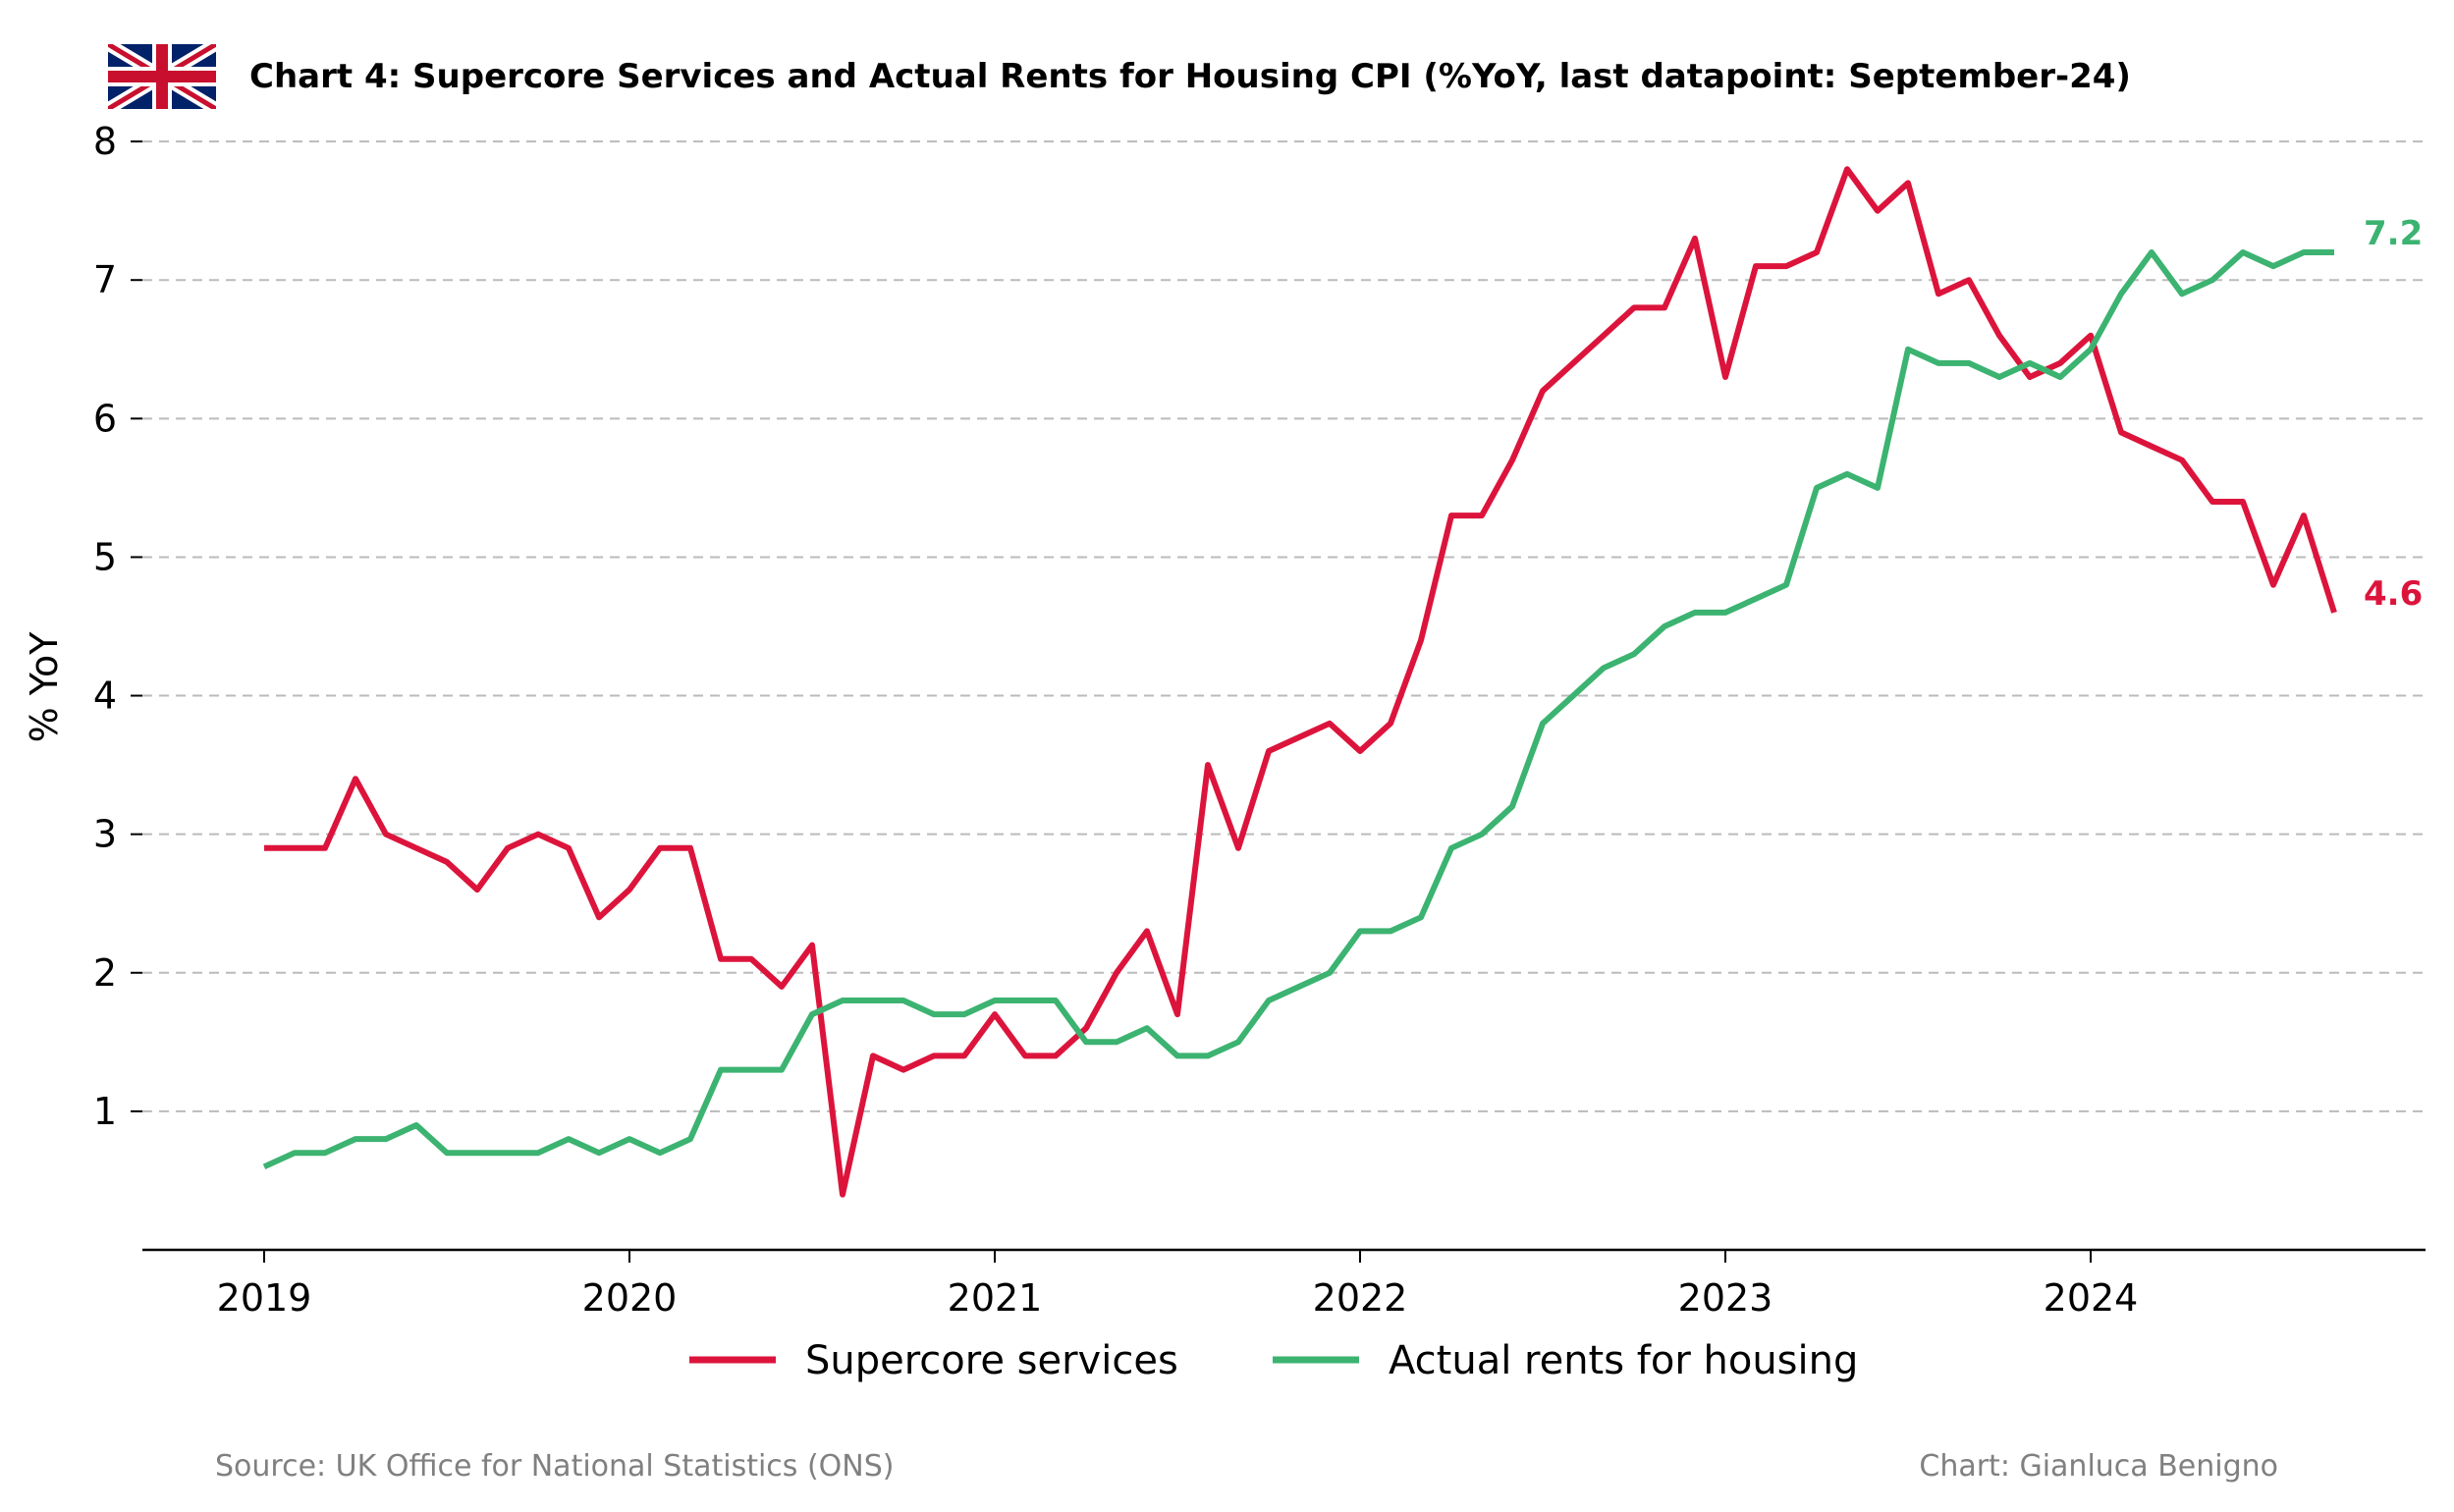 The image size is (2454, 1512). Describe the element at coordinates (105, 279) in the screenshot. I see `y-tick-label-7: 7` at that location.